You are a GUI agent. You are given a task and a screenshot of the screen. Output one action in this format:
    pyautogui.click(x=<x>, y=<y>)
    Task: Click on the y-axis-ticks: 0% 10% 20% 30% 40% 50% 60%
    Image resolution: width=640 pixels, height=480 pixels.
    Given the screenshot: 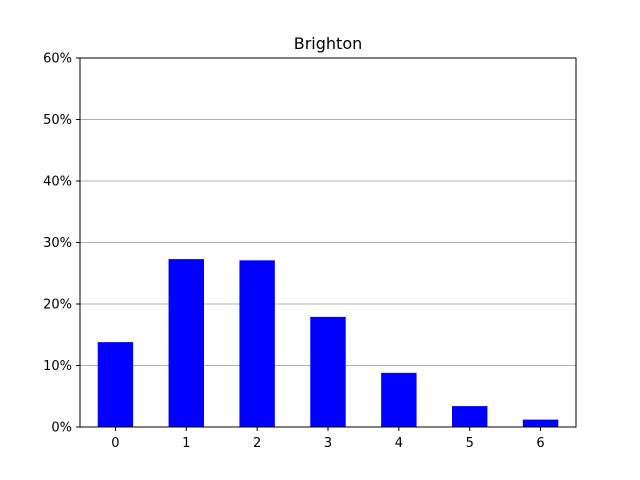 What is the action you would take?
    pyautogui.click(x=61, y=244)
    